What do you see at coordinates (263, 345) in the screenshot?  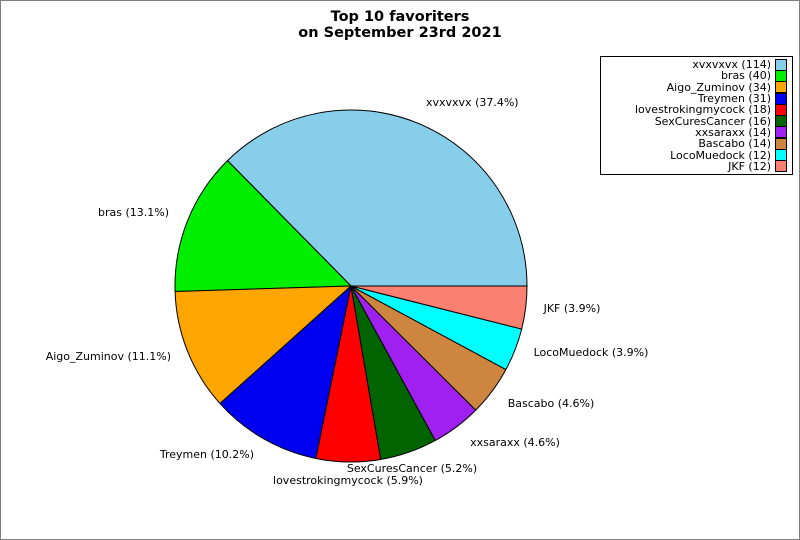 I see `pie-slice-Aigo_Zuminov` at bounding box center [263, 345].